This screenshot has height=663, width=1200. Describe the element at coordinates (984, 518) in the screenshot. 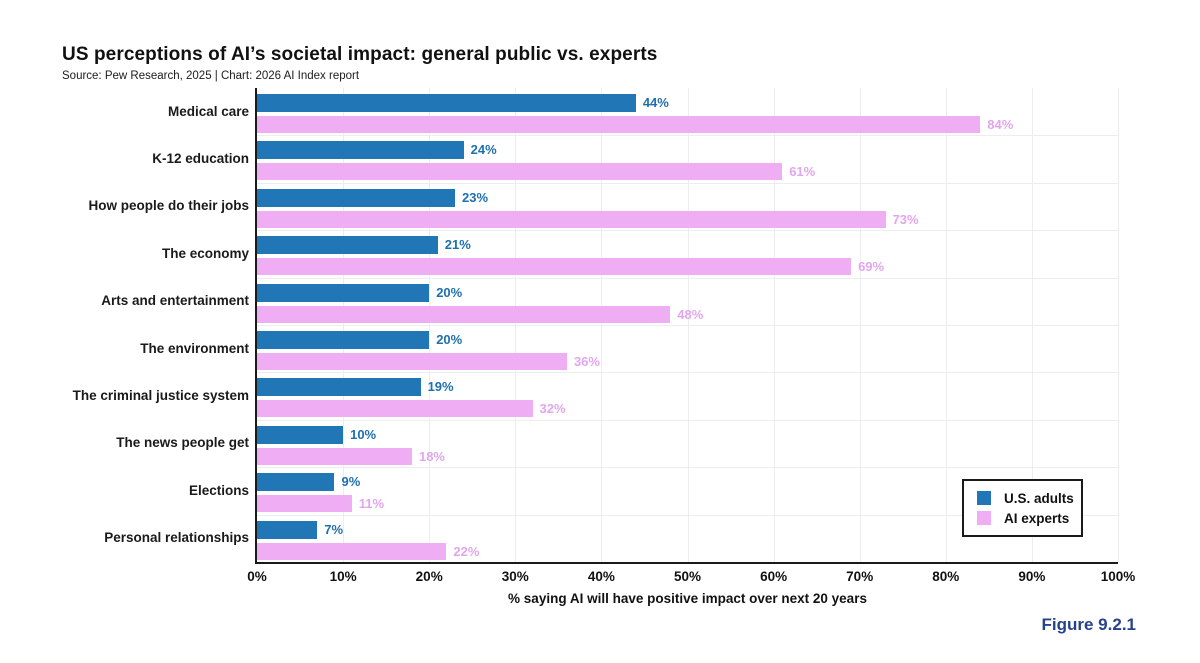

I see `legend-swatch-ai-experts` at that location.